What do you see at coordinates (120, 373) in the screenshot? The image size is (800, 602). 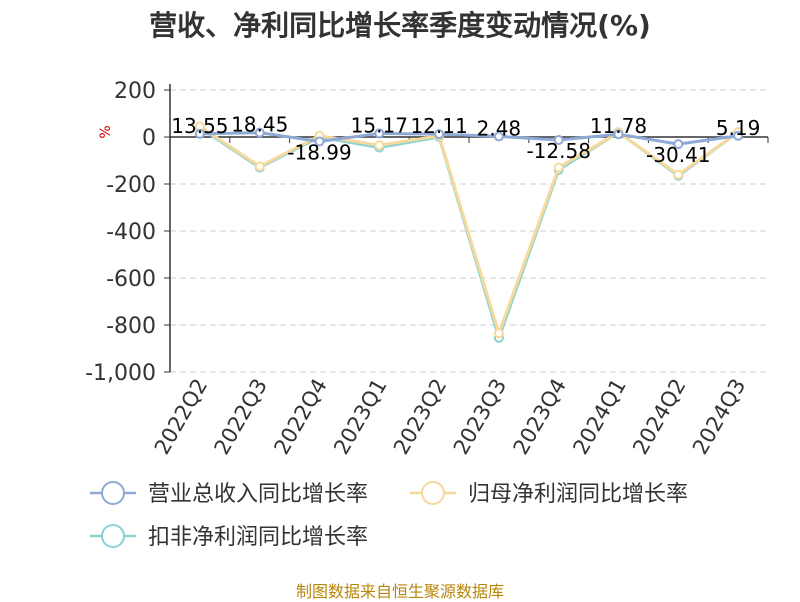 I see `y-tick-label: -1,000` at bounding box center [120, 373].